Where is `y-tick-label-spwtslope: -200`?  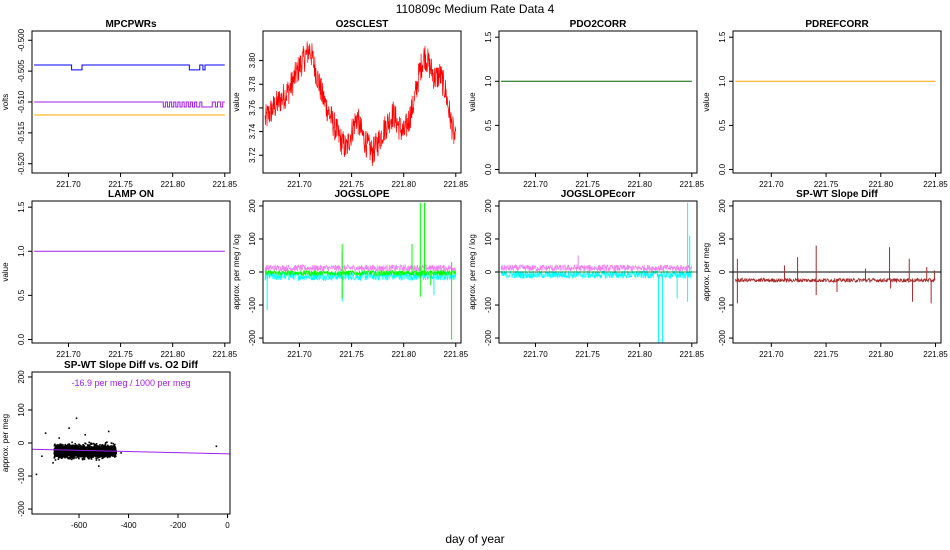
y-tick-label-spwtslope: -200 is located at coordinates (722, 337).